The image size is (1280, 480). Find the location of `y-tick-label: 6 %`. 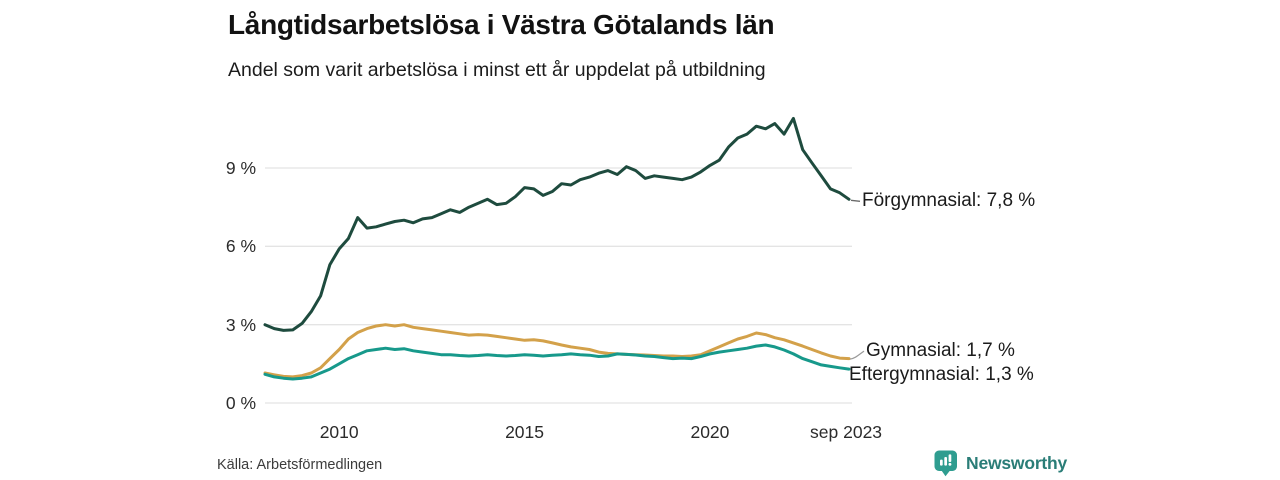

y-tick-label: 6 % is located at coordinates (240, 246).